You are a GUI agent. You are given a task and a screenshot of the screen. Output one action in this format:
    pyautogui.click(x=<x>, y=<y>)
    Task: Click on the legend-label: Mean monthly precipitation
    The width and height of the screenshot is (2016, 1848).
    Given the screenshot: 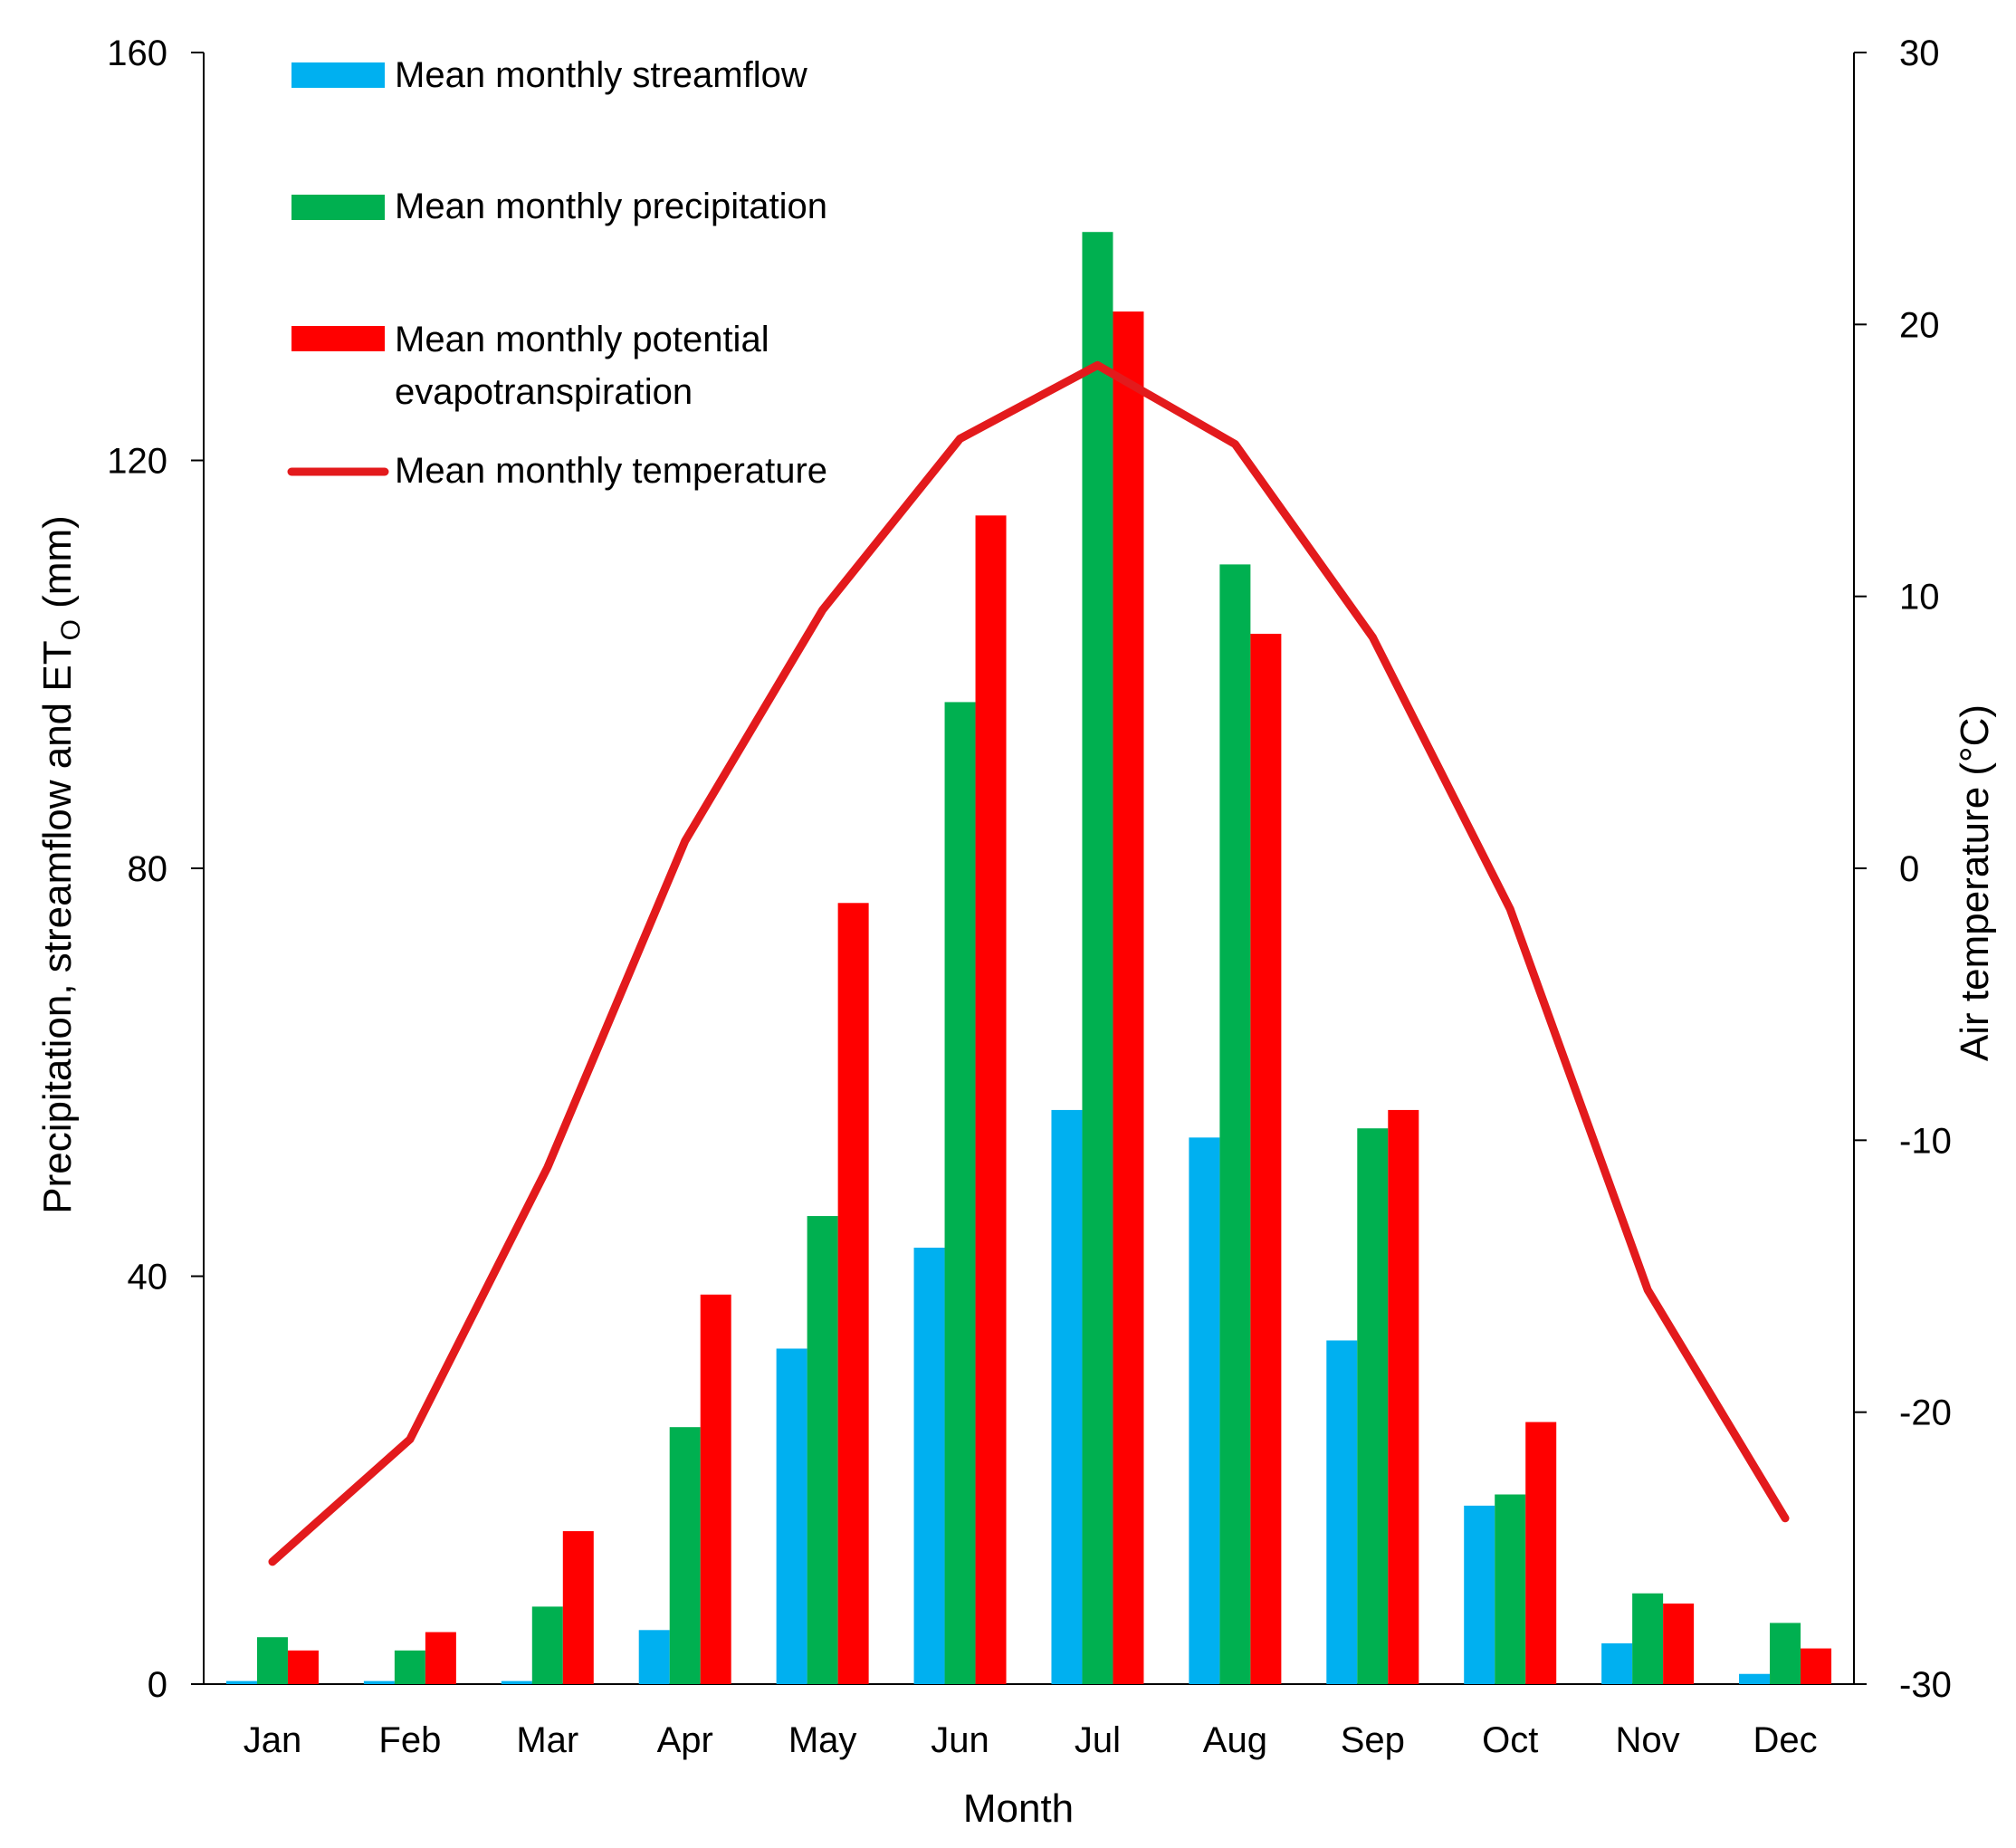 What is the action you would take?
    pyautogui.click(x=611, y=206)
    